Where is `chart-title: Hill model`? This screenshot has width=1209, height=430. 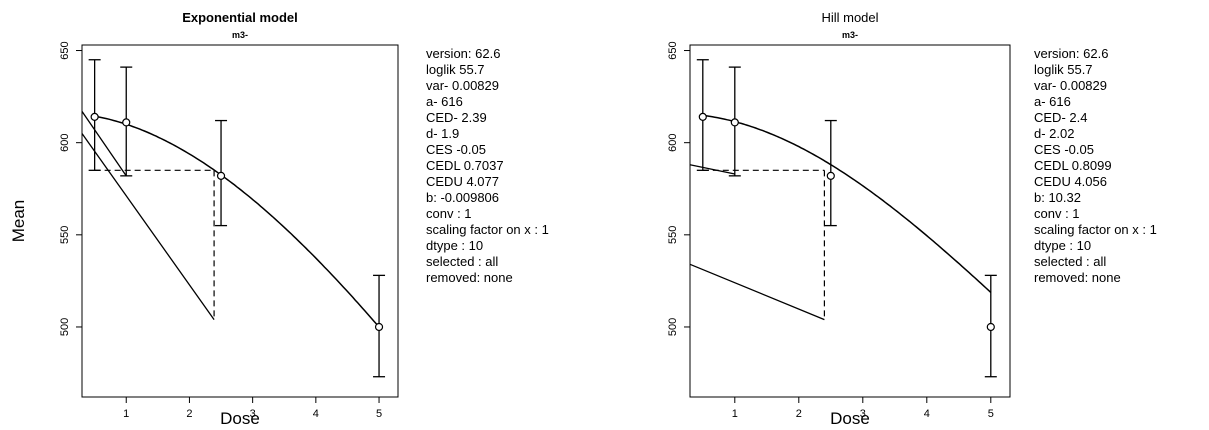 chart-title: Hill model is located at coordinates (849, 17).